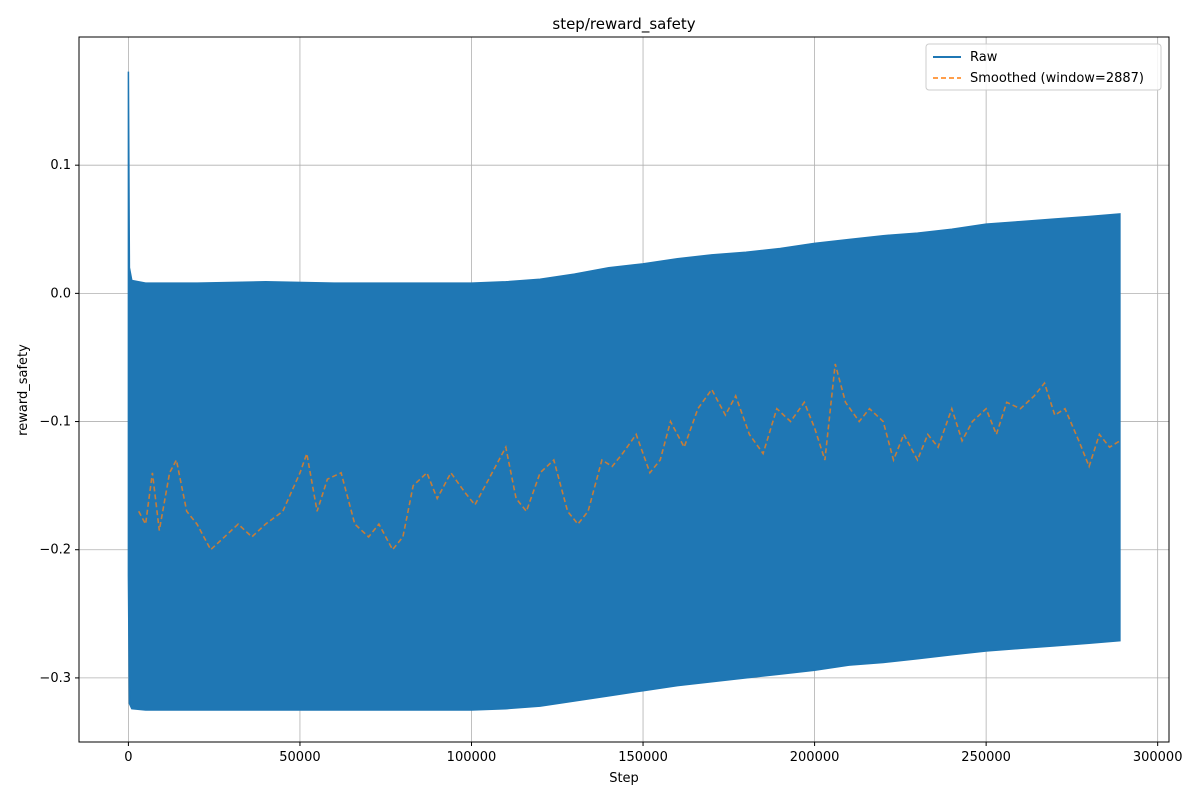 Image resolution: width=1200 pixels, height=800 pixels. I want to click on x-tick-label: 100000, so click(472, 757).